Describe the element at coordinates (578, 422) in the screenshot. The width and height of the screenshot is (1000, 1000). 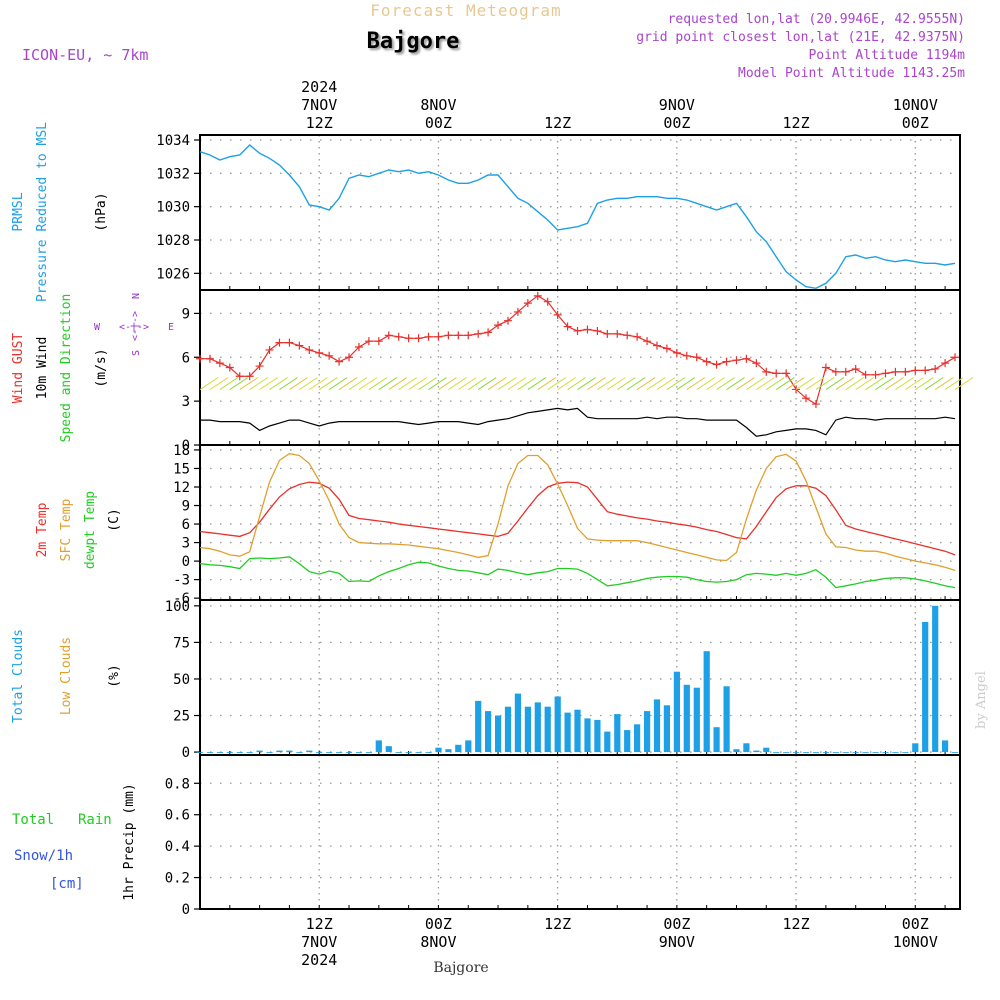
I see `wind-speed-line` at that location.